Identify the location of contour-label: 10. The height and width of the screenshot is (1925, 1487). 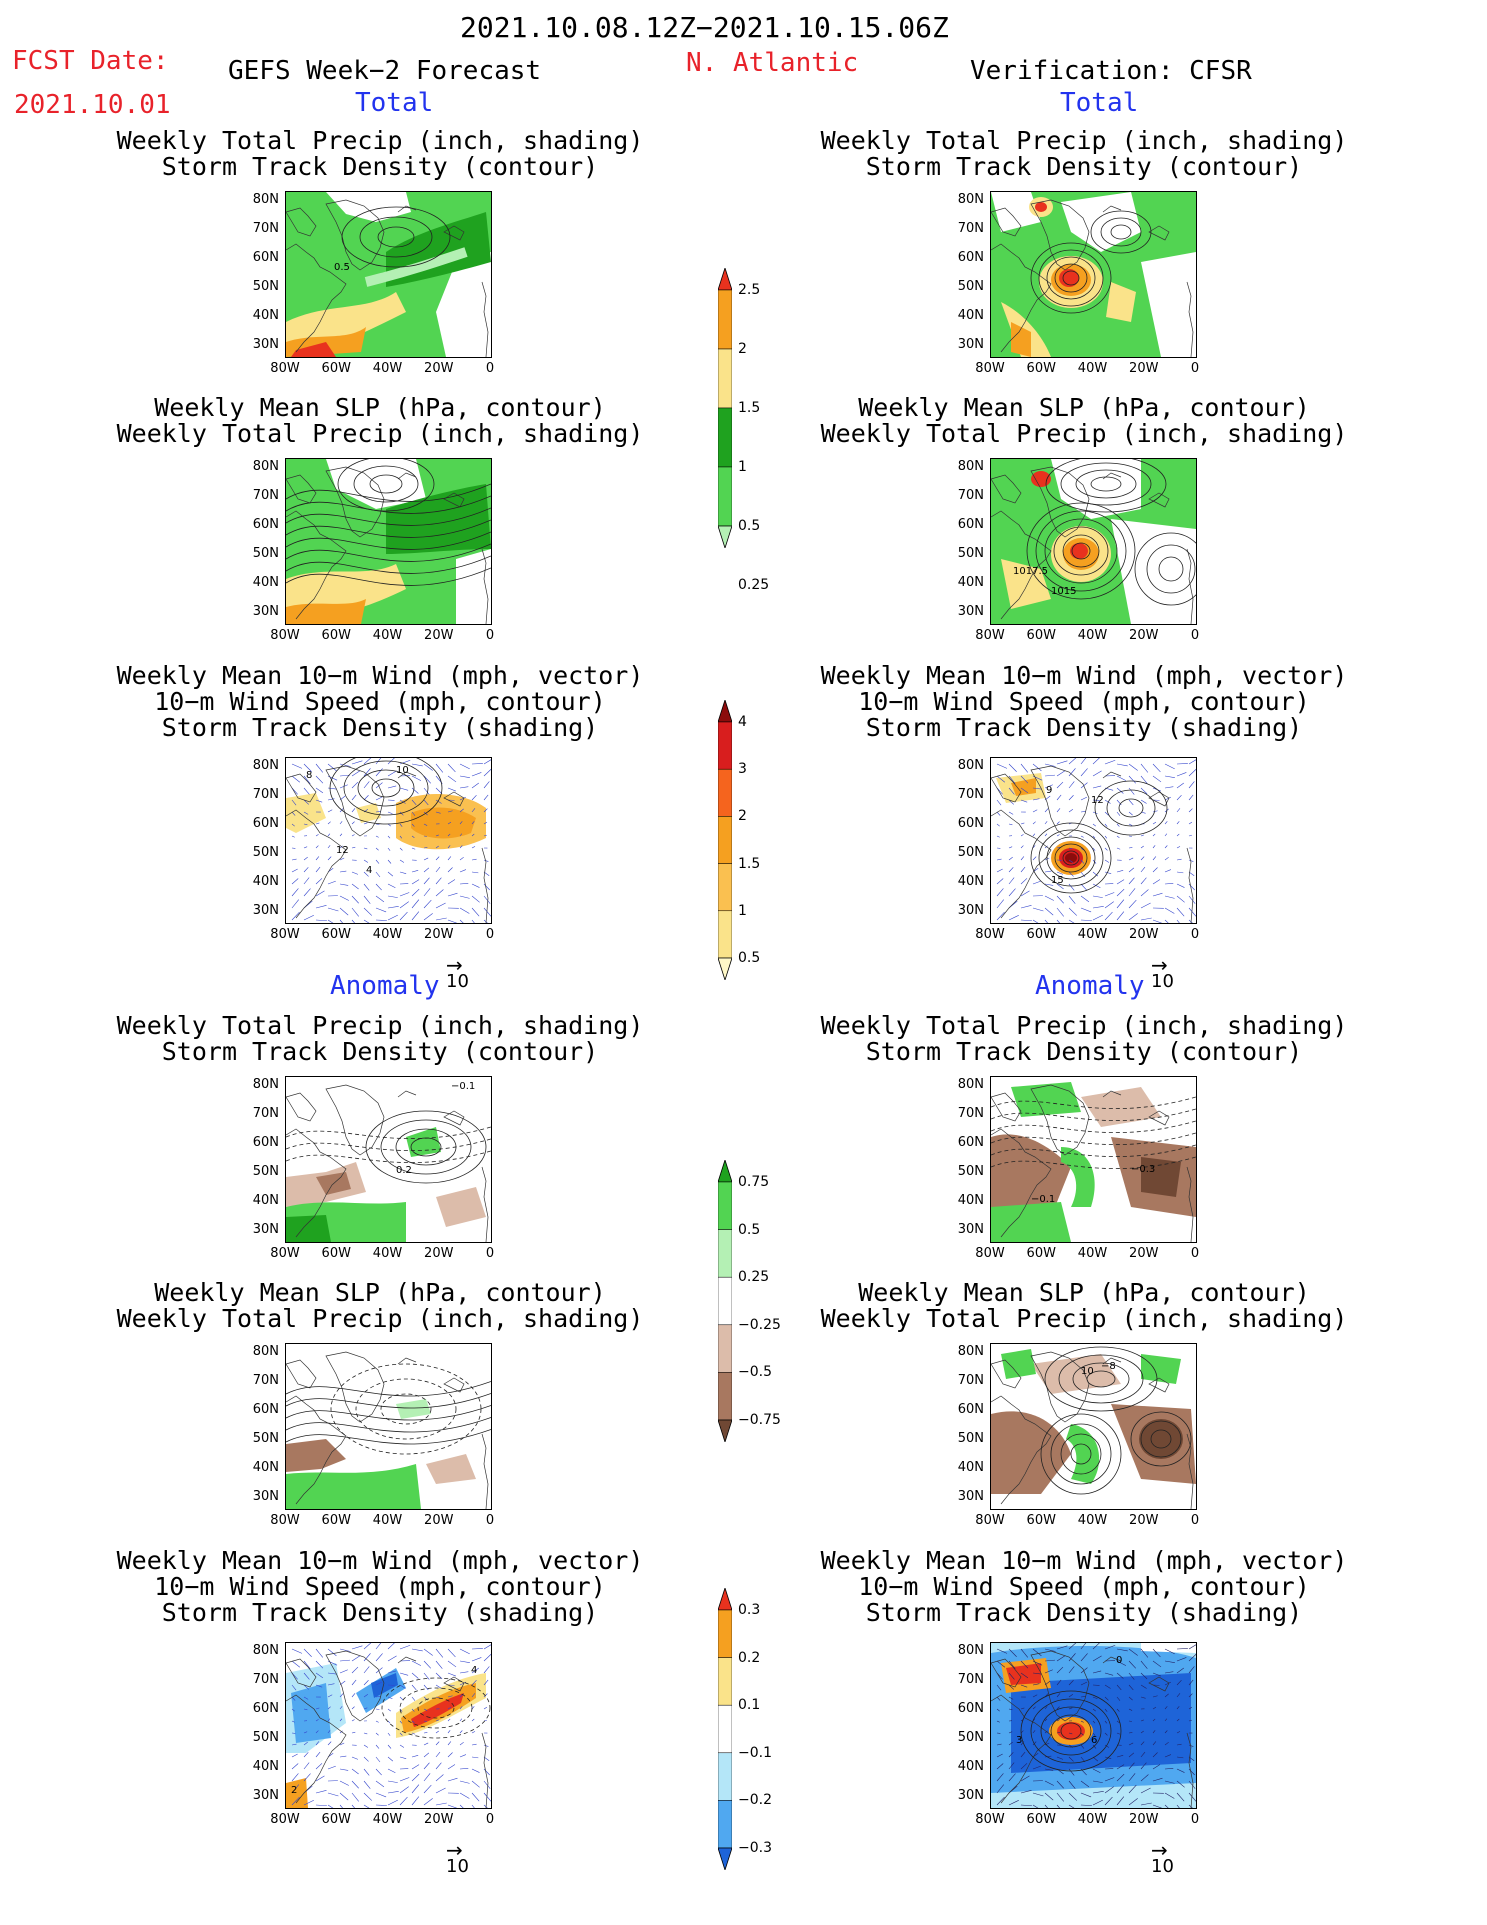
(402, 770).